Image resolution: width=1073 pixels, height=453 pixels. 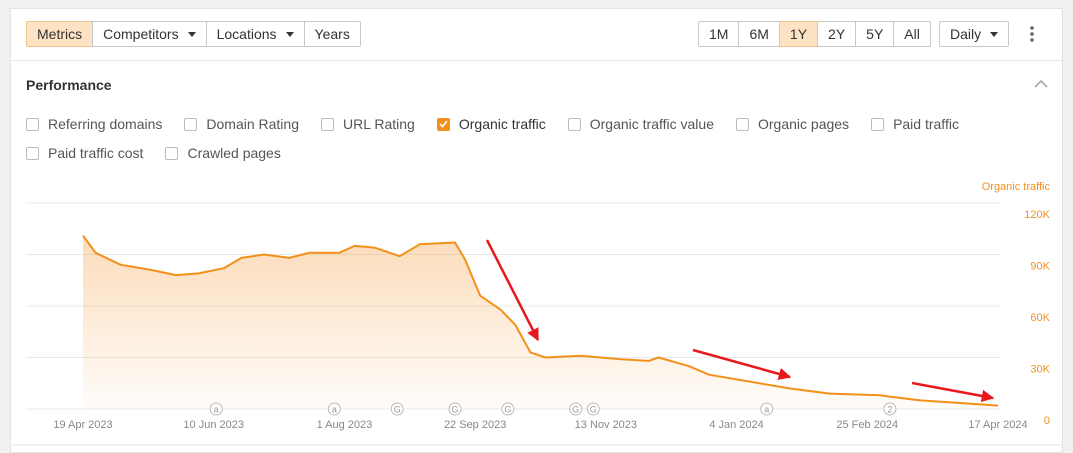 I want to click on range-label: 1M, so click(x=719, y=34).